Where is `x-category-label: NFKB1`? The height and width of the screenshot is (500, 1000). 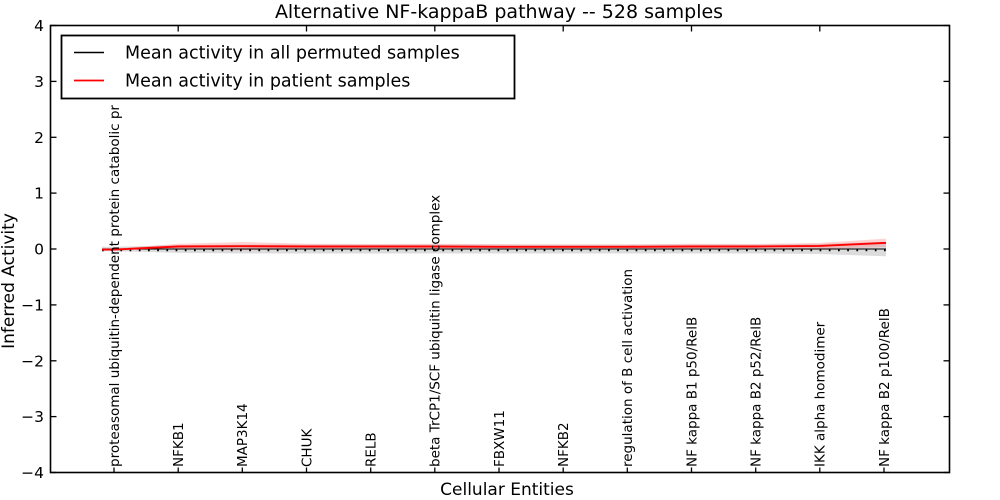
x-category-label: NFKB1 is located at coordinates (179, 444).